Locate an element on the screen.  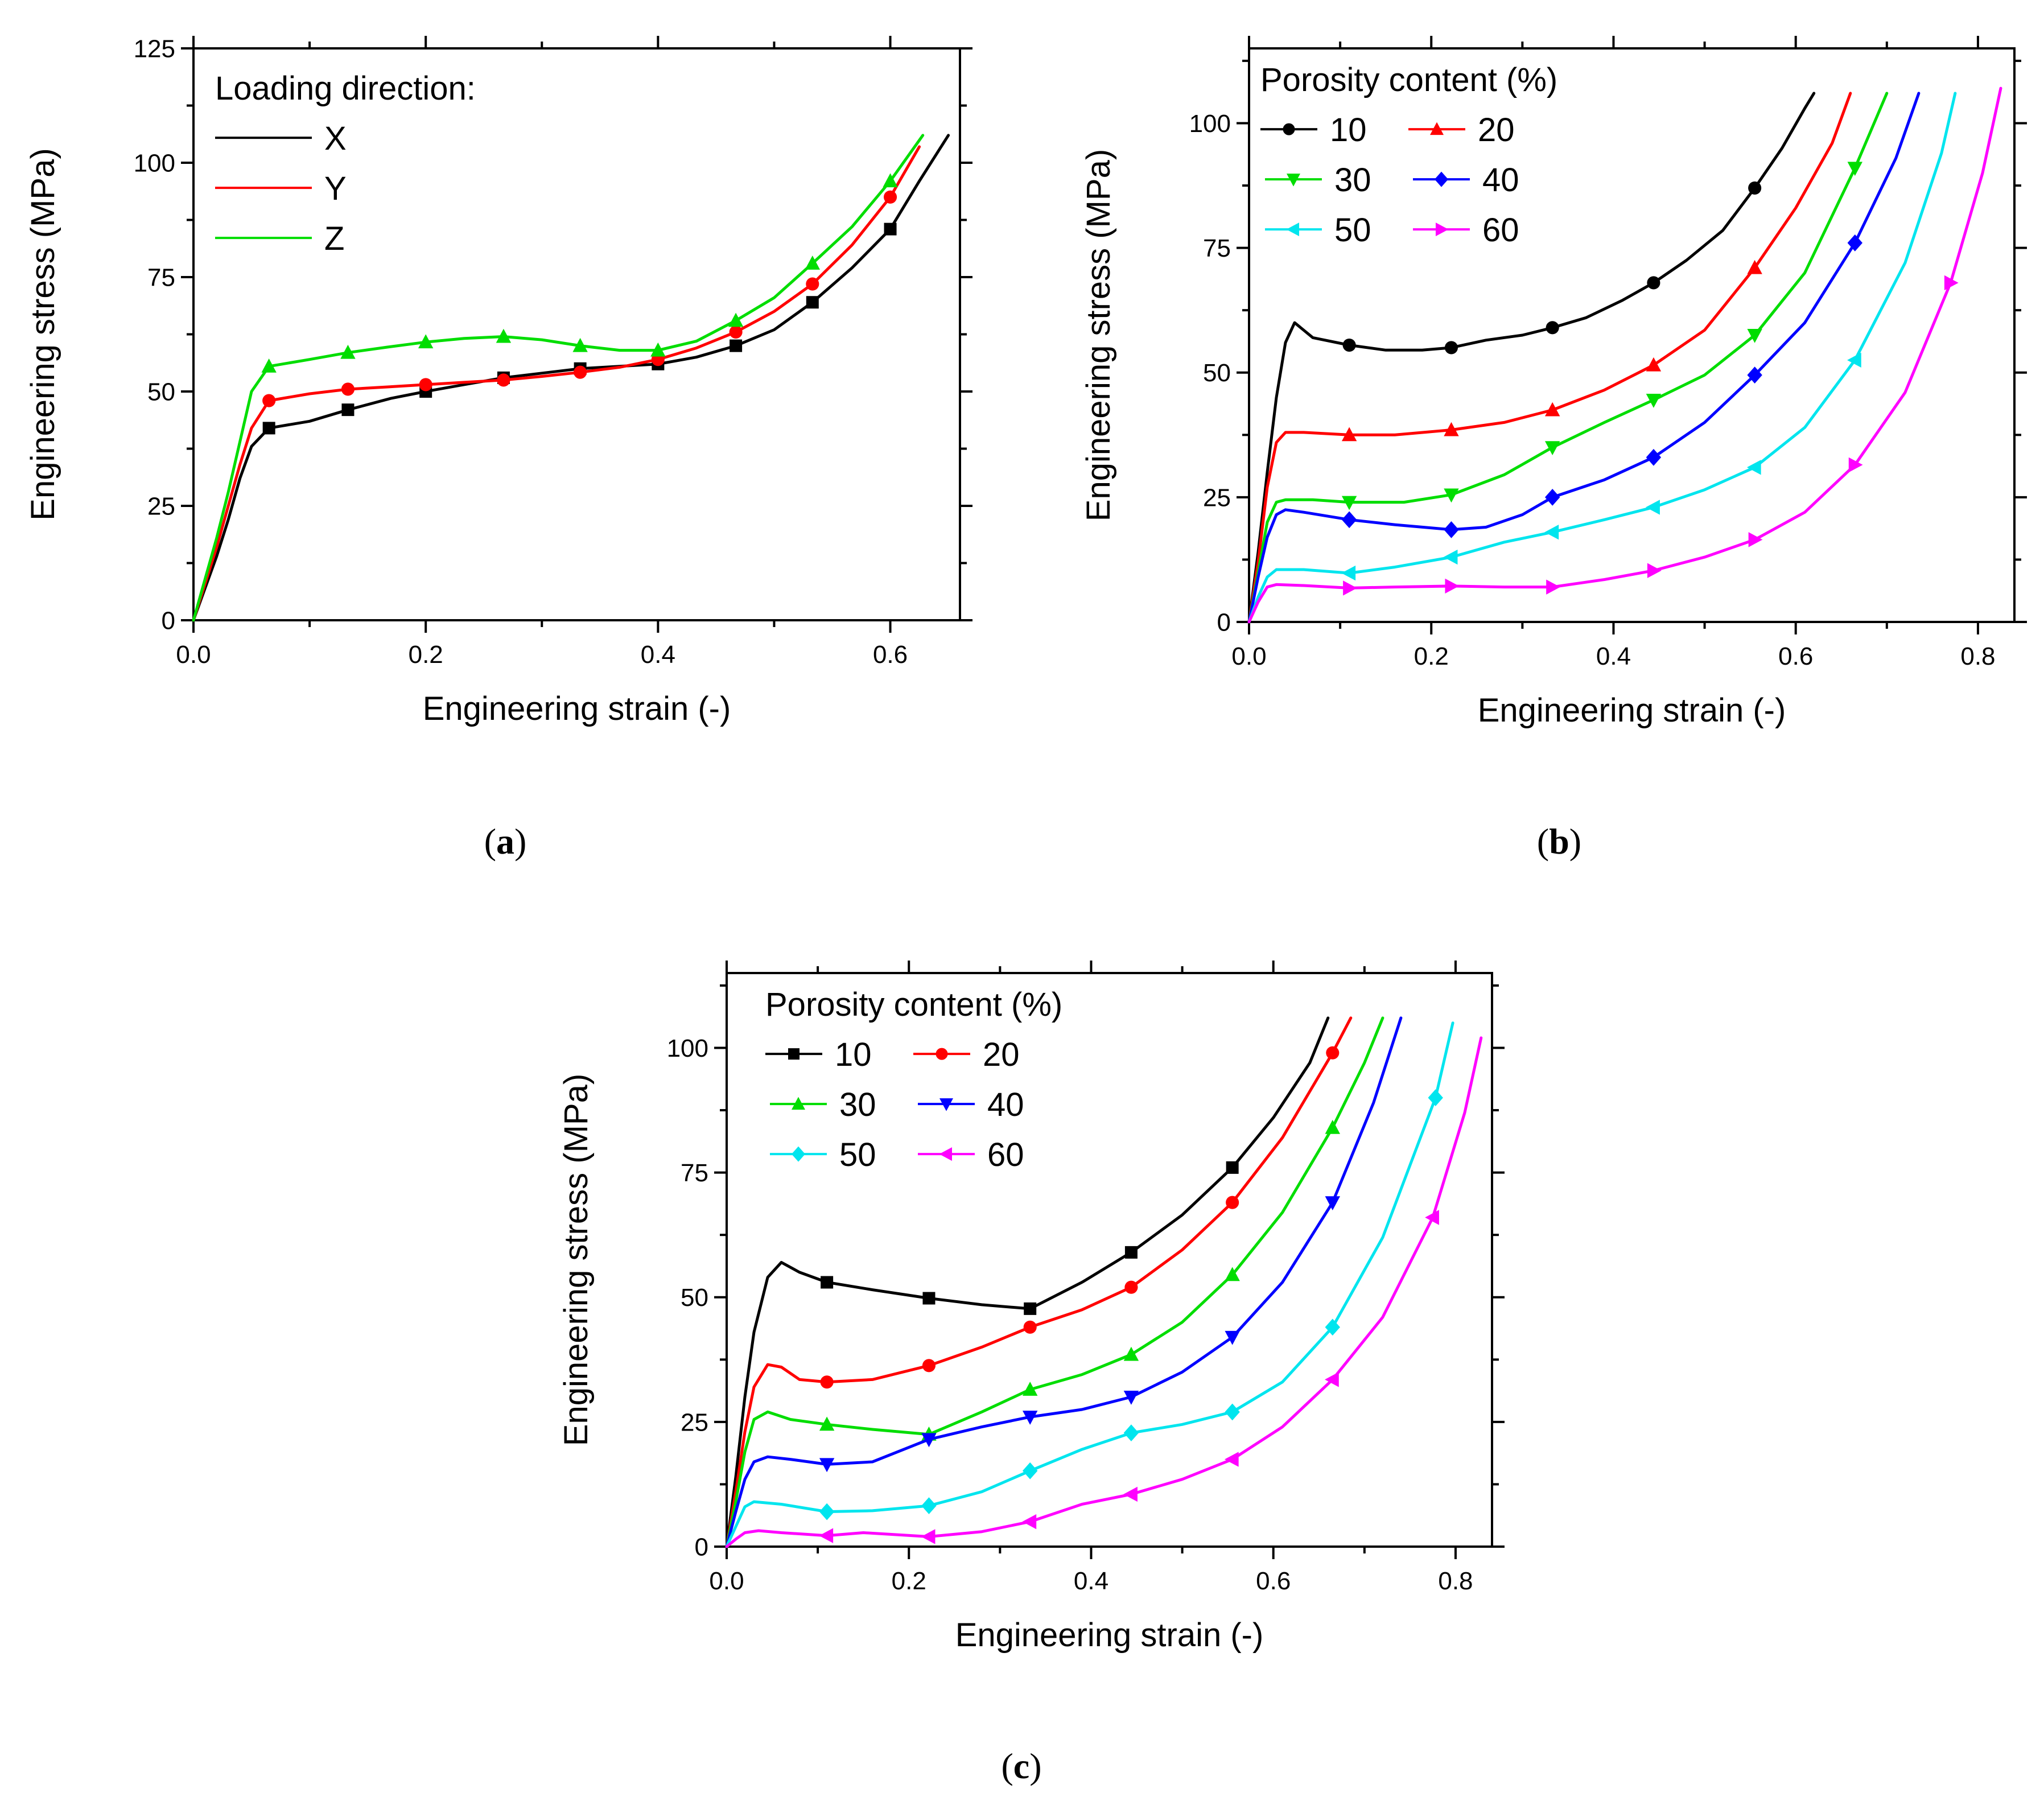
y-tick-label-c: 0 is located at coordinates (702, 1547).